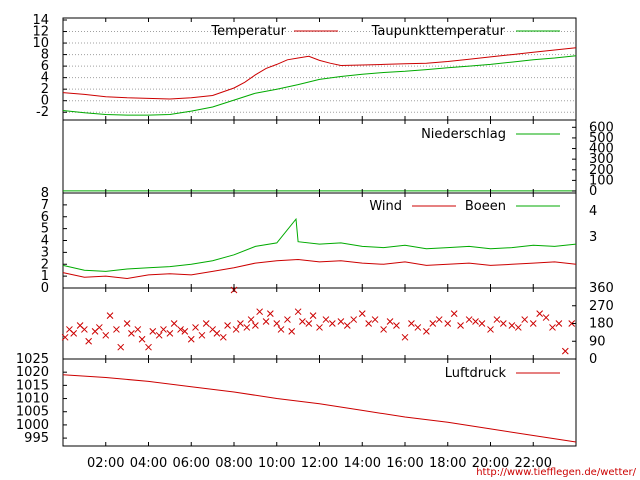 This screenshot has width=640, height=480. Describe the element at coordinates (597, 341) in the screenshot. I see `y-tick-label-3-3: 90` at that location.